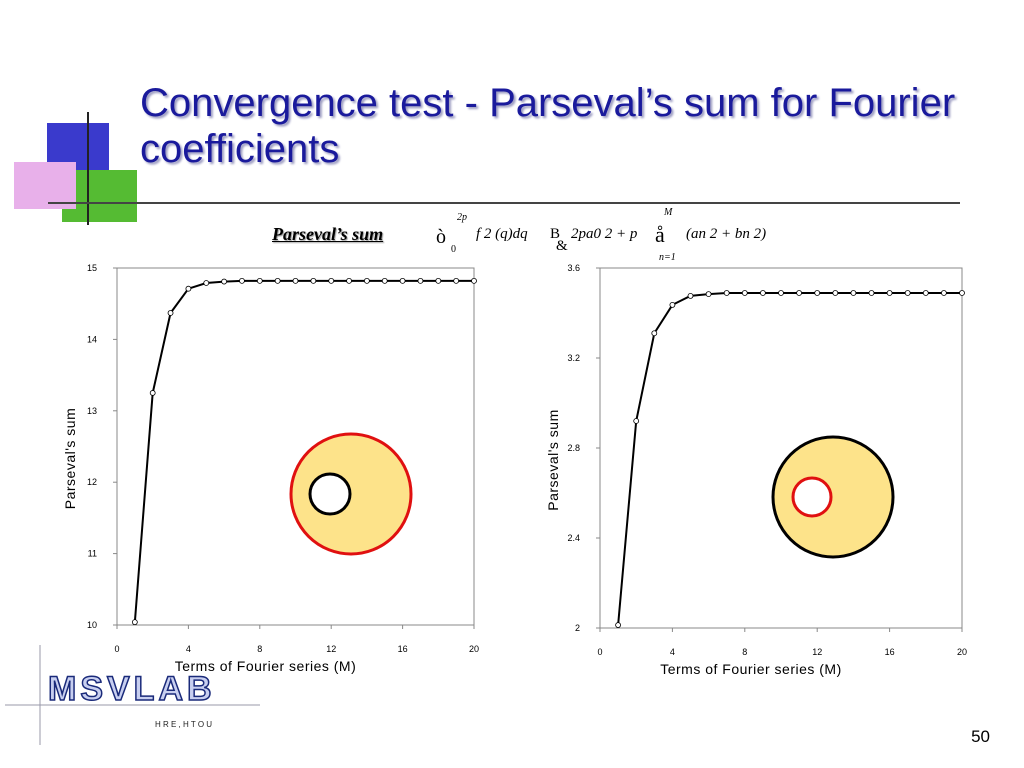  What do you see at coordinates (502, 234) in the screenshot?
I see `formula-part: f 2 (q)dq` at bounding box center [502, 234].